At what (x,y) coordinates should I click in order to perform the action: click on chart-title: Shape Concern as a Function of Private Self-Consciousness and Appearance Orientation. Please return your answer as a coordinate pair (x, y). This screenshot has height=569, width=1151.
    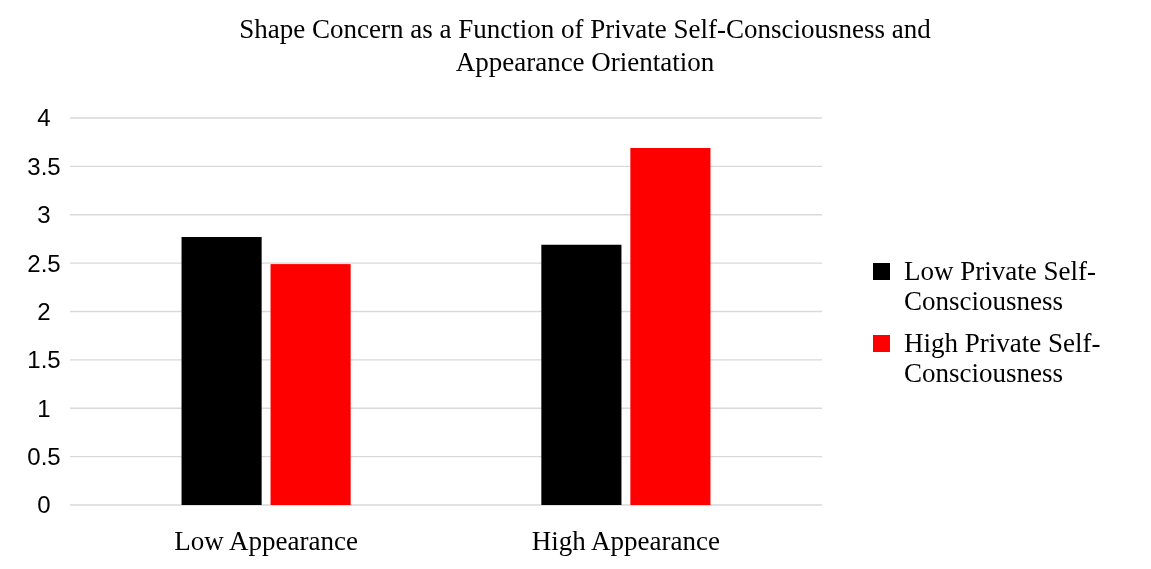
    Looking at the image, I should click on (585, 45).